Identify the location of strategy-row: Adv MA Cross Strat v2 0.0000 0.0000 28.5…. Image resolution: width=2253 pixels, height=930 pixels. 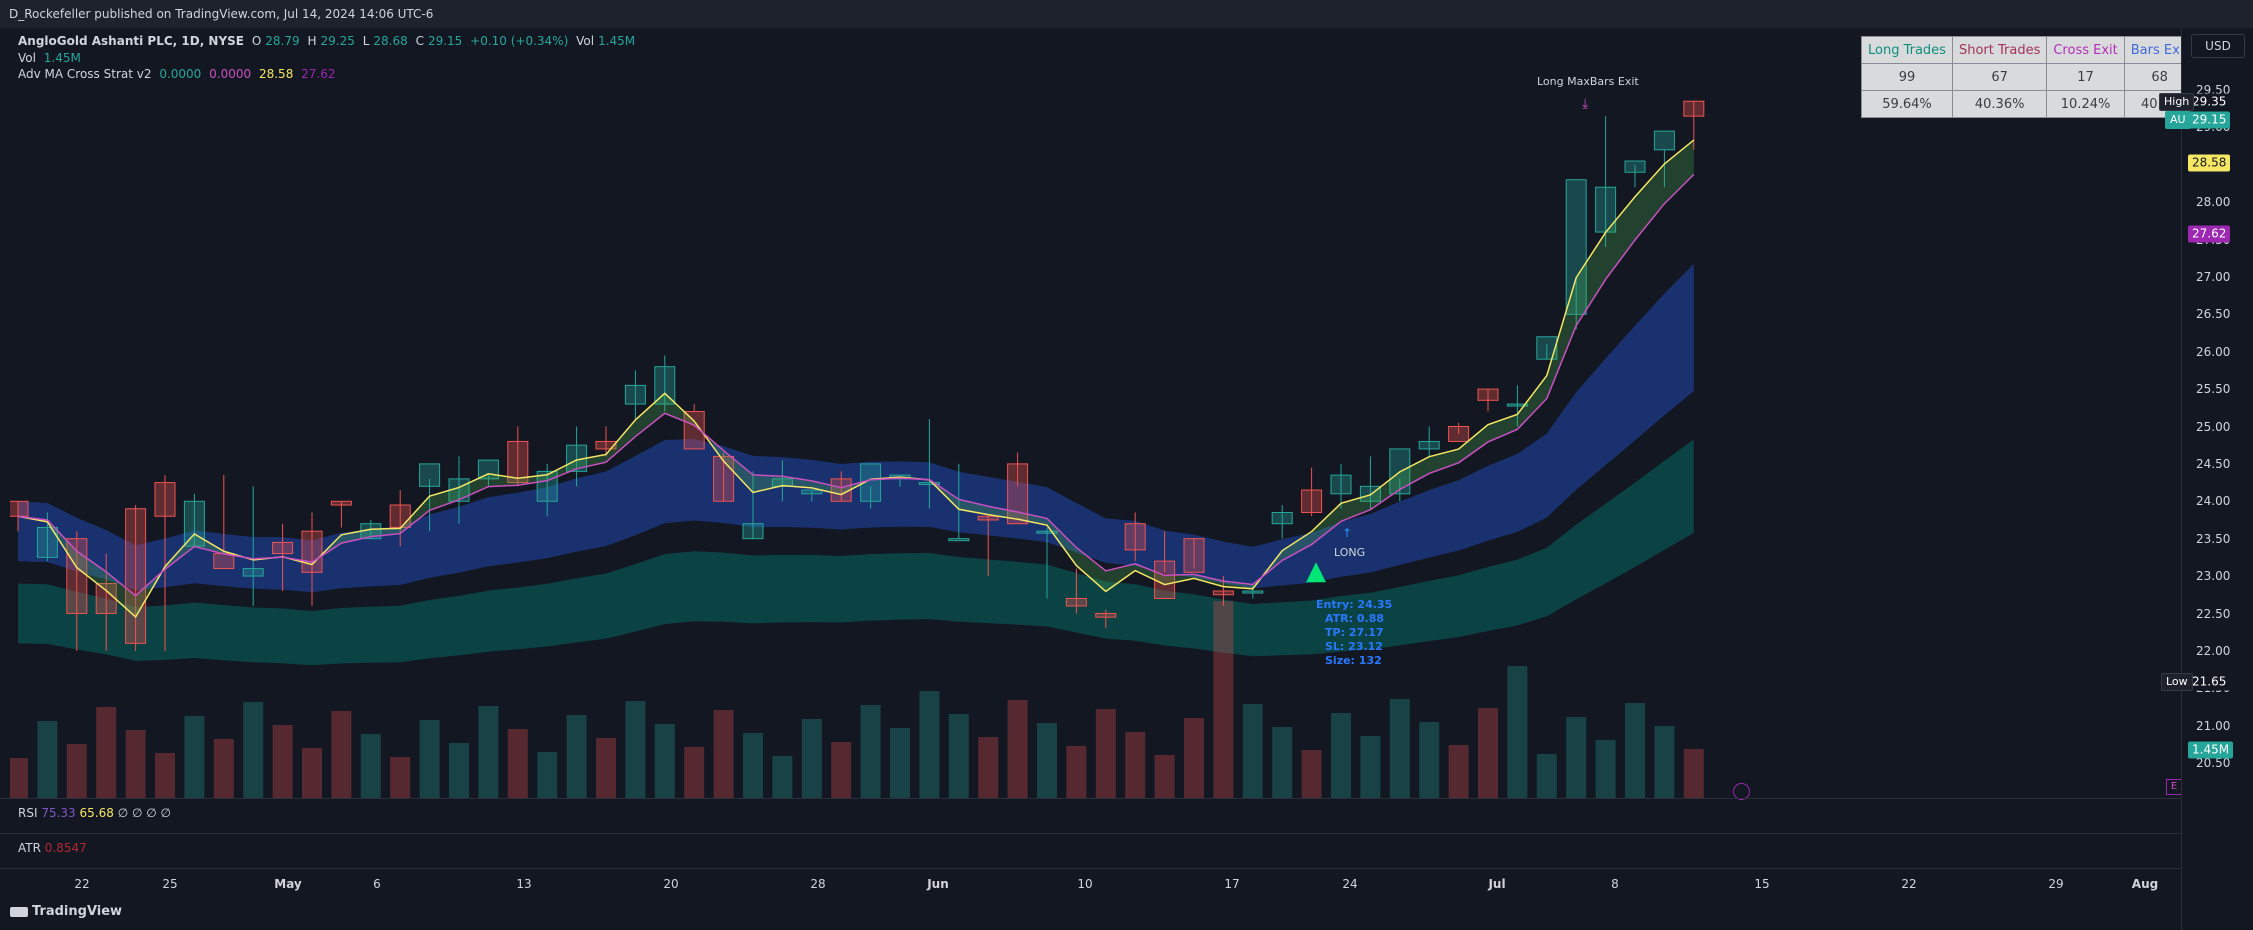
(179, 74).